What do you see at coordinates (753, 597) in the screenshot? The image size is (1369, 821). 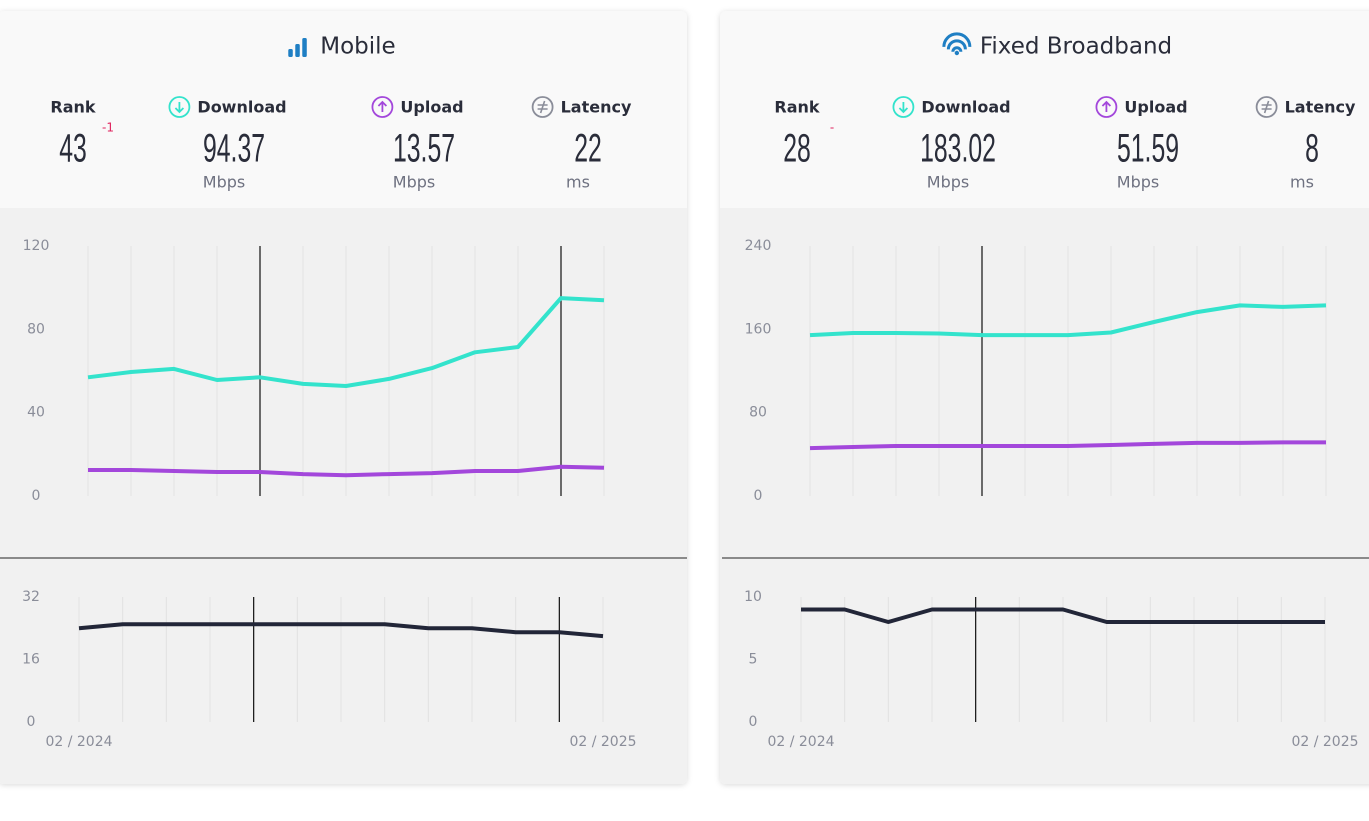 I see `y-tick-label: 10` at bounding box center [753, 597].